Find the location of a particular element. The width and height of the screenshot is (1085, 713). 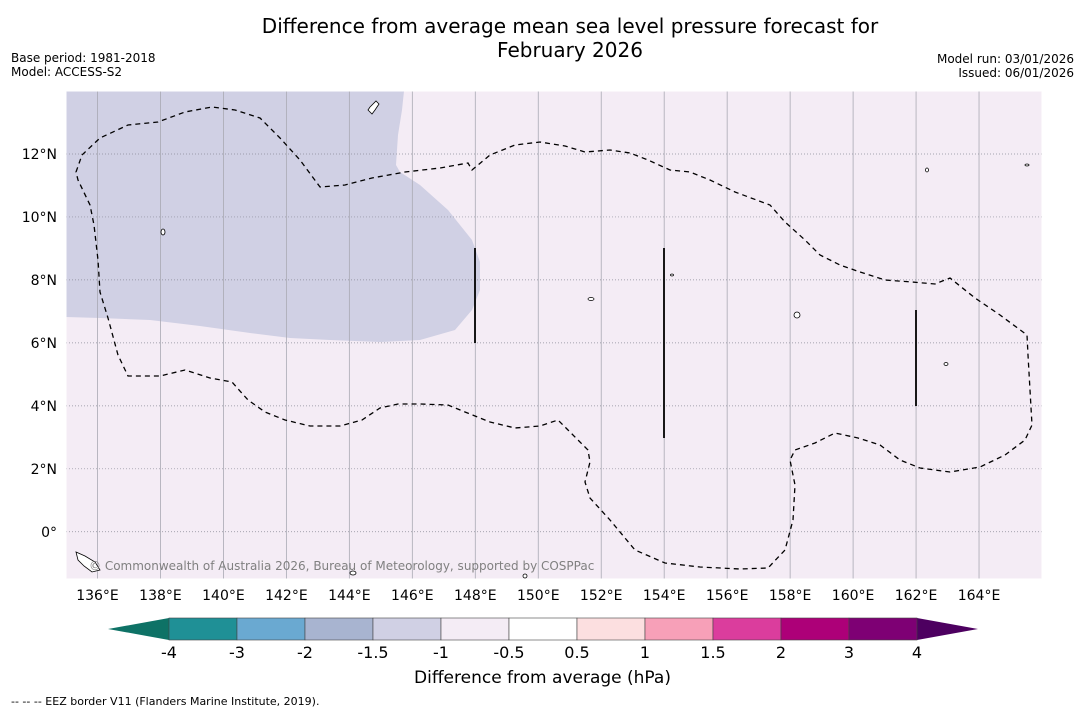

lon-tick-label: 150°E is located at coordinates (538, 596).